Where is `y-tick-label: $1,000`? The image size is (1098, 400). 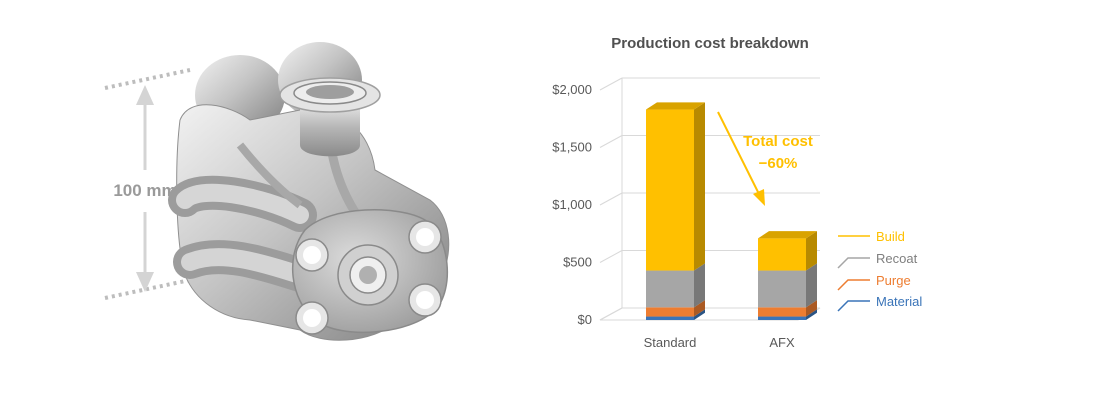
y-tick-label: $1,000 is located at coordinates (572, 204).